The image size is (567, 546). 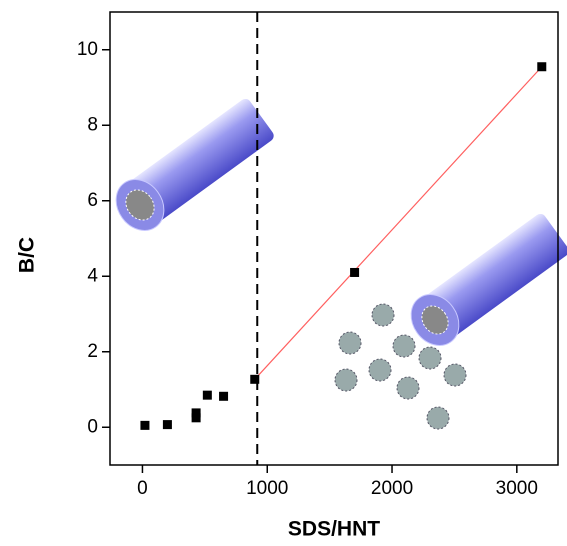 I want to click on y-axis-title: B/C, so click(x=27, y=255).